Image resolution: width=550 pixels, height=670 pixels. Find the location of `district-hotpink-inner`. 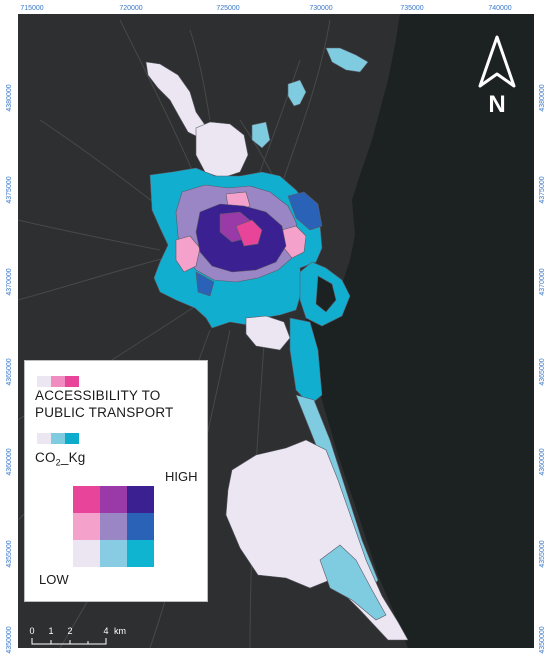

district-hotpink-inner is located at coordinates (249, 233).